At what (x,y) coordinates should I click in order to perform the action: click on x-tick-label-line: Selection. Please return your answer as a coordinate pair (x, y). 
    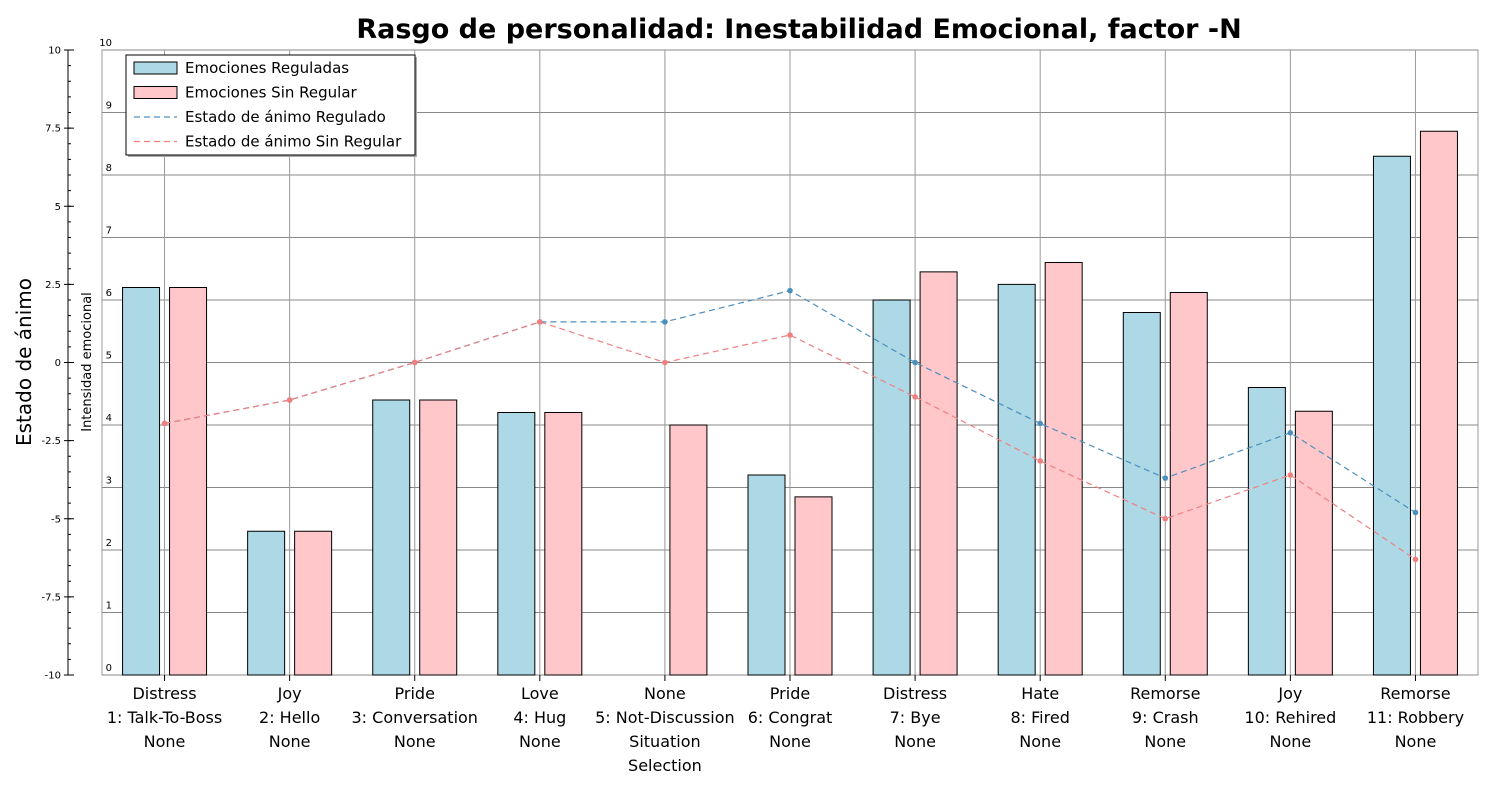
    Looking at the image, I should click on (665, 765).